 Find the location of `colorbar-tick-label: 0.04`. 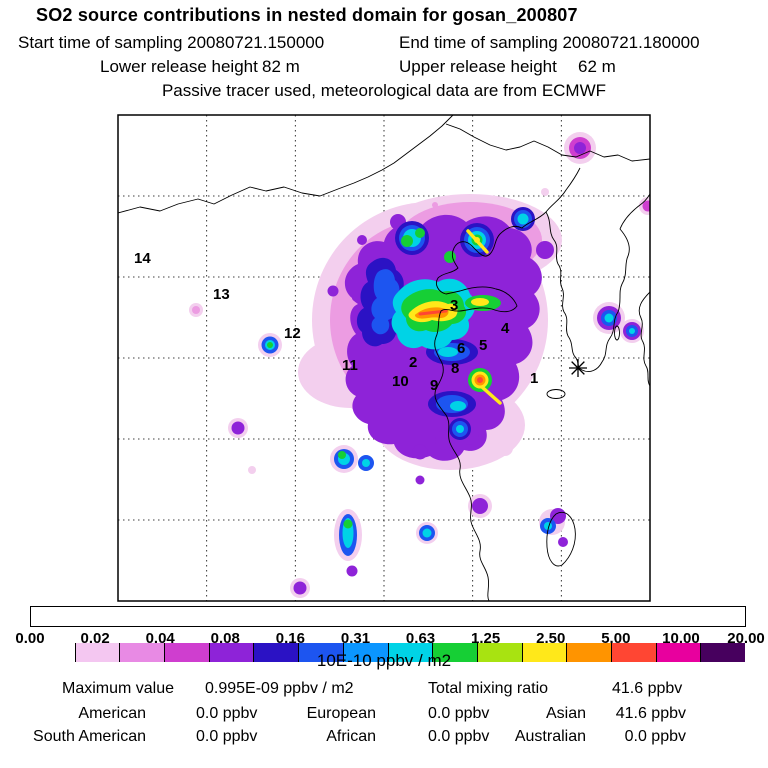

colorbar-tick-label: 0.04 is located at coordinates (160, 638).